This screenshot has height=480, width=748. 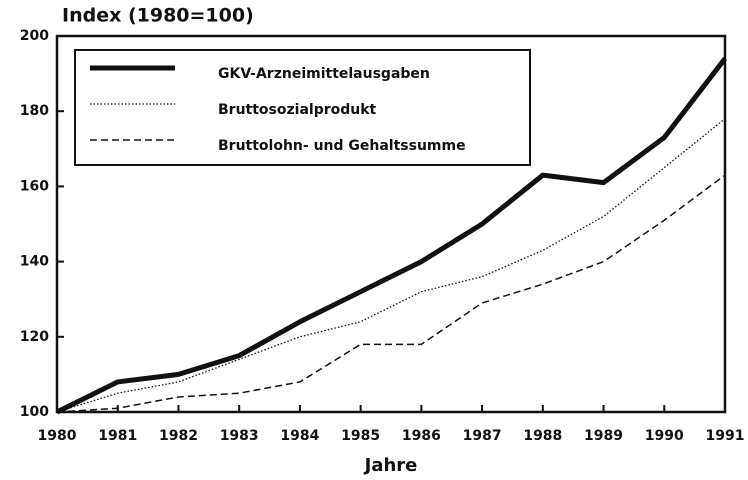 What do you see at coordinates (34, 111) in the screenshot?
I see `y-tick-label: 180` at bounding box center [34, 111].